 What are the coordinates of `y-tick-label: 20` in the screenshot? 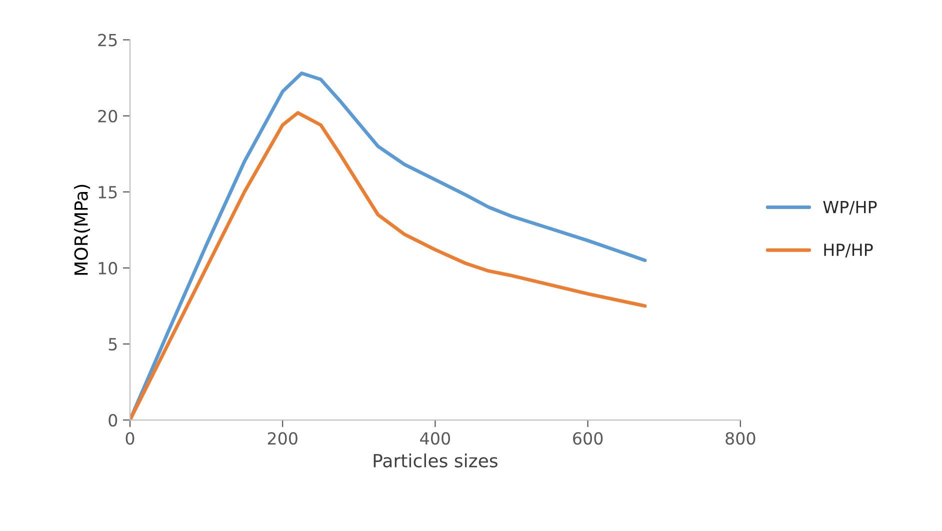 It's located at (108, 116).